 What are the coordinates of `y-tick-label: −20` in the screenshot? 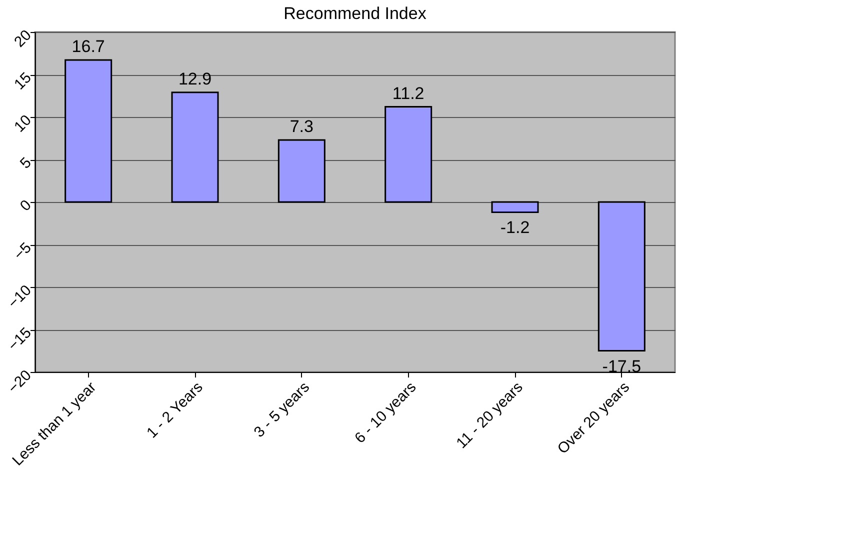 It's located at (19, 381).